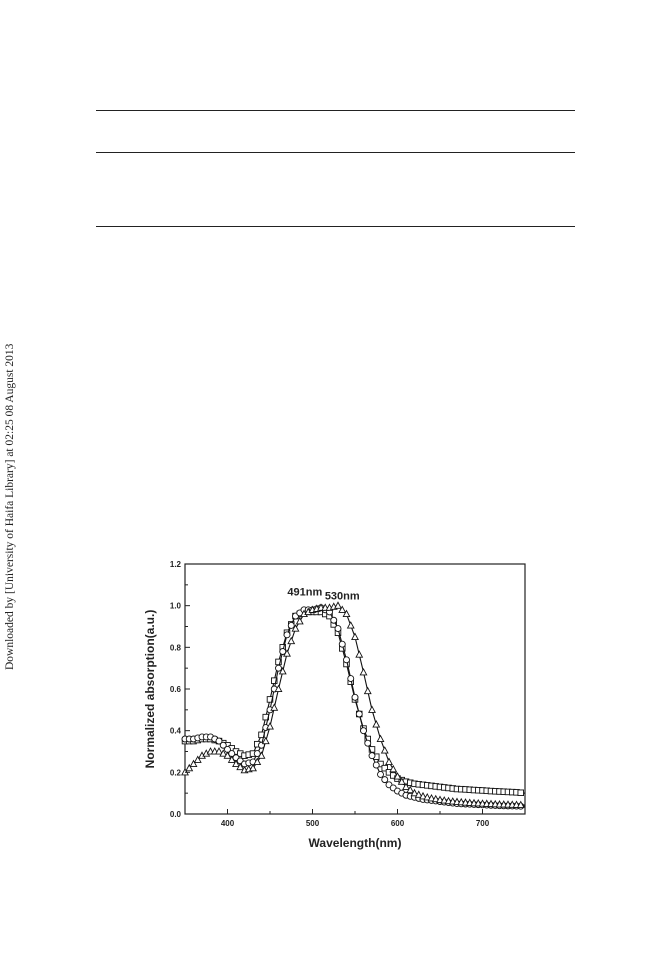  I want to click on y-tick-label: 0.8, so click(176, 647).